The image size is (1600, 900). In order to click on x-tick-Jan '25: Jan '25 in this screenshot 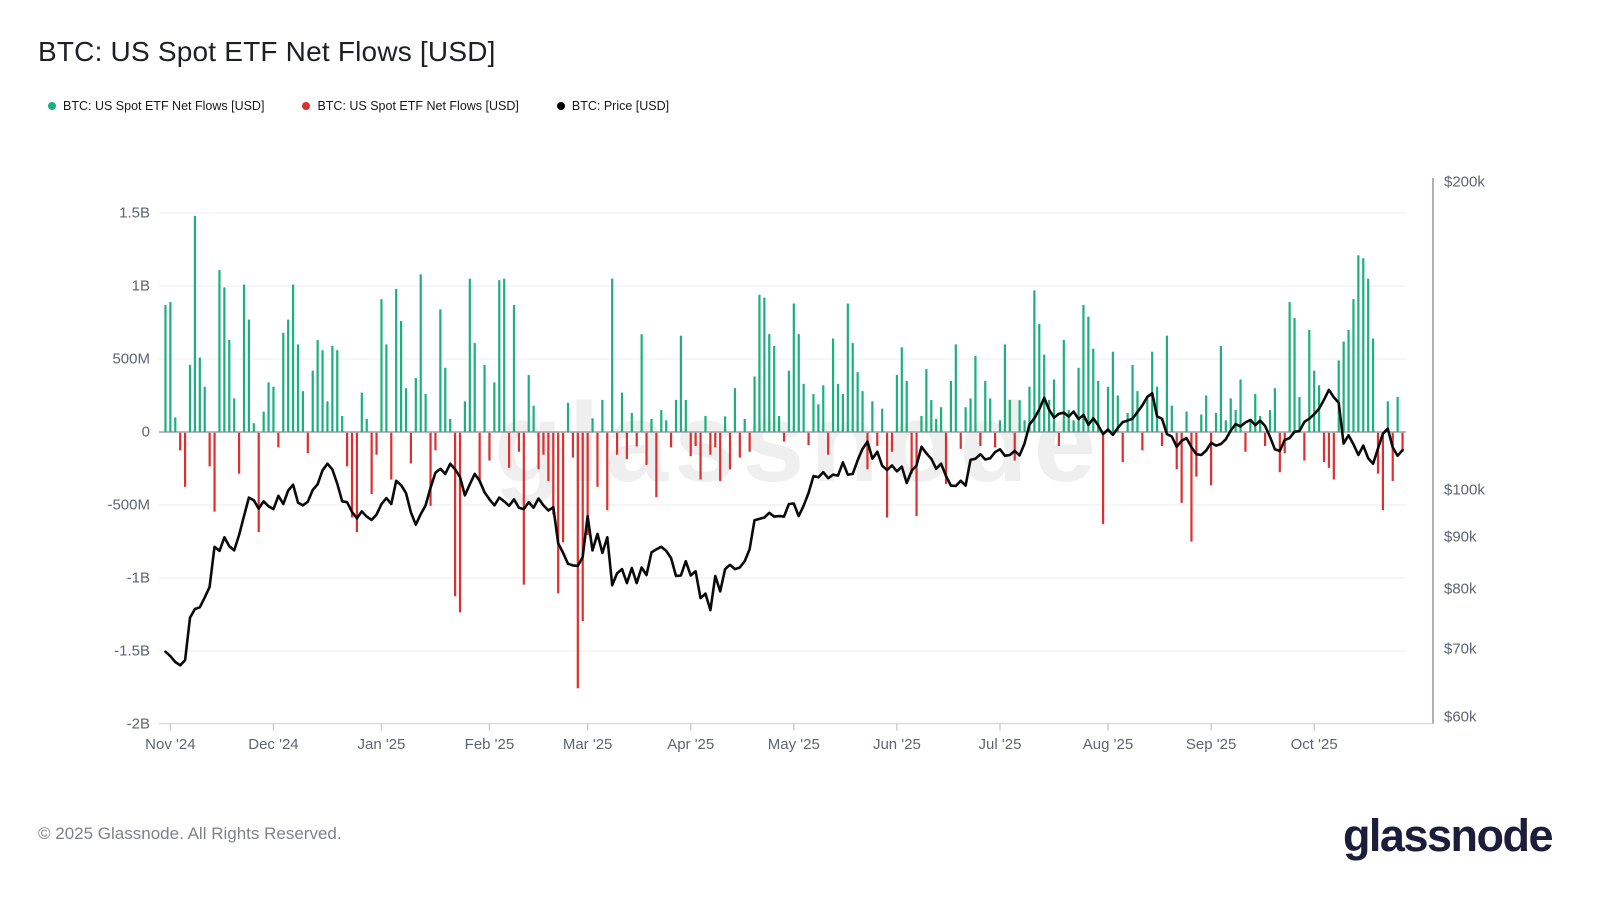, I will do `click(381, 744)`.